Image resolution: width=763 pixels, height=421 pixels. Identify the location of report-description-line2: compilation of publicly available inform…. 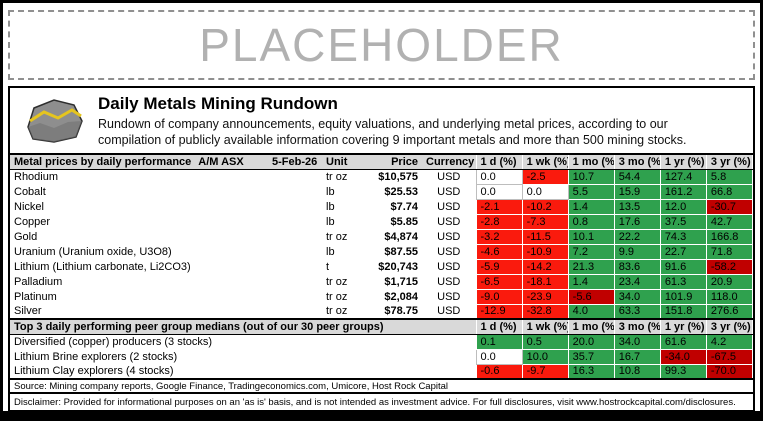
(392, 140).